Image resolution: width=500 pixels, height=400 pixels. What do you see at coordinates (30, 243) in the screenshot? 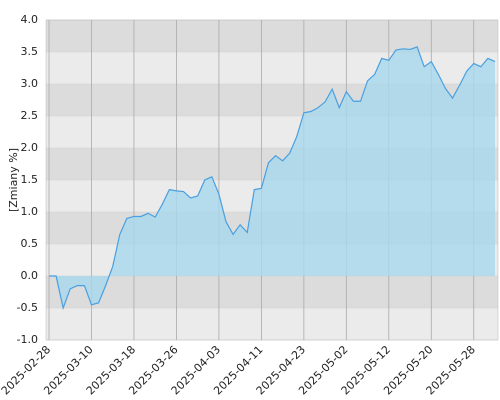
I see `y-tick-label: 0.5` at bounding box center [30, 243].